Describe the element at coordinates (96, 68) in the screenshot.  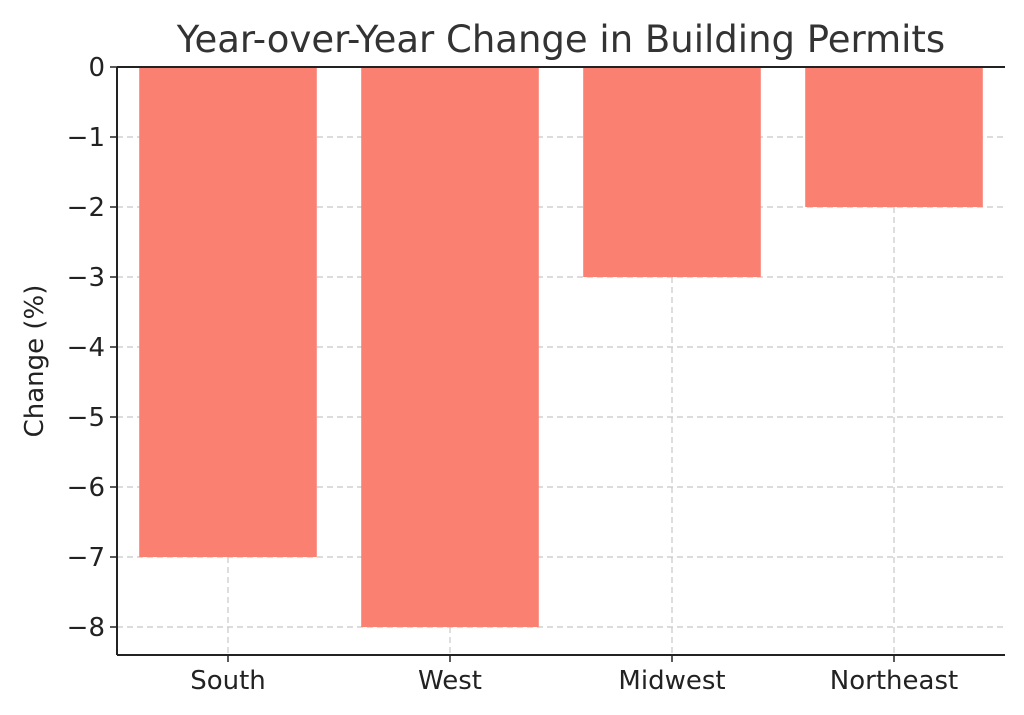
I see `y-tick-label: 0` at that location.